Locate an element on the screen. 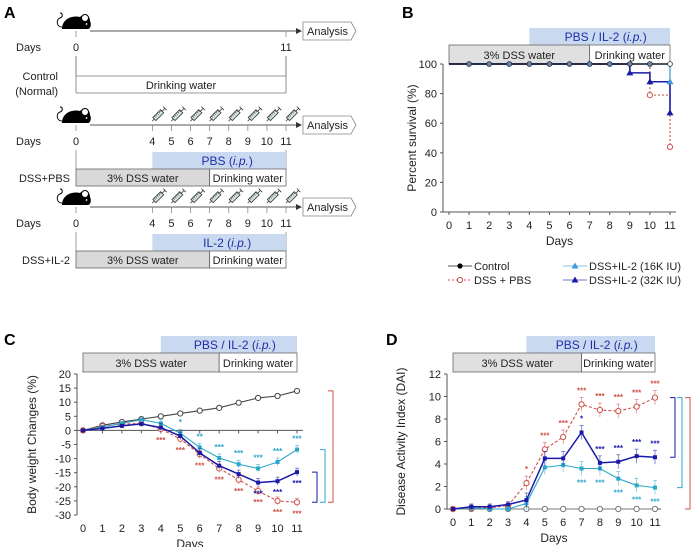  x-tick-label: 8 is located at coordinates (600, 523).